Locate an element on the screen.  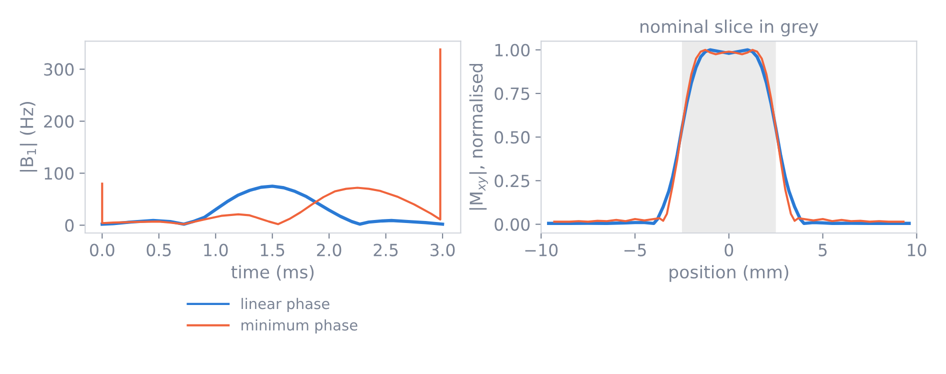
y-tick-label: 1.00 is located at coordinates (512, 50).